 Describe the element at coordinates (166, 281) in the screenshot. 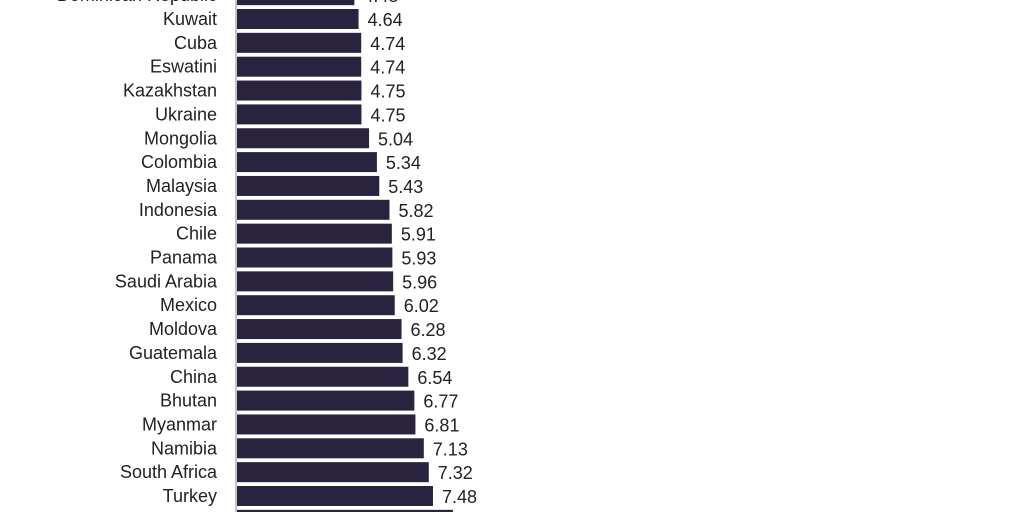

I see `category-label: Saudi Arabia` at that location.